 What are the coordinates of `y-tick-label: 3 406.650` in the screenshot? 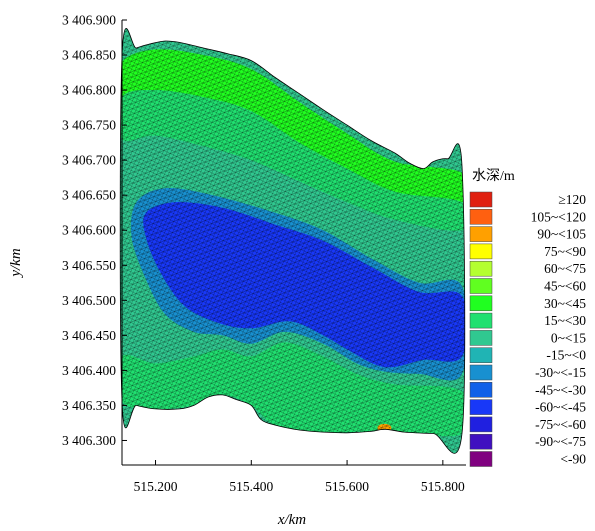 It's located at (89, 195).